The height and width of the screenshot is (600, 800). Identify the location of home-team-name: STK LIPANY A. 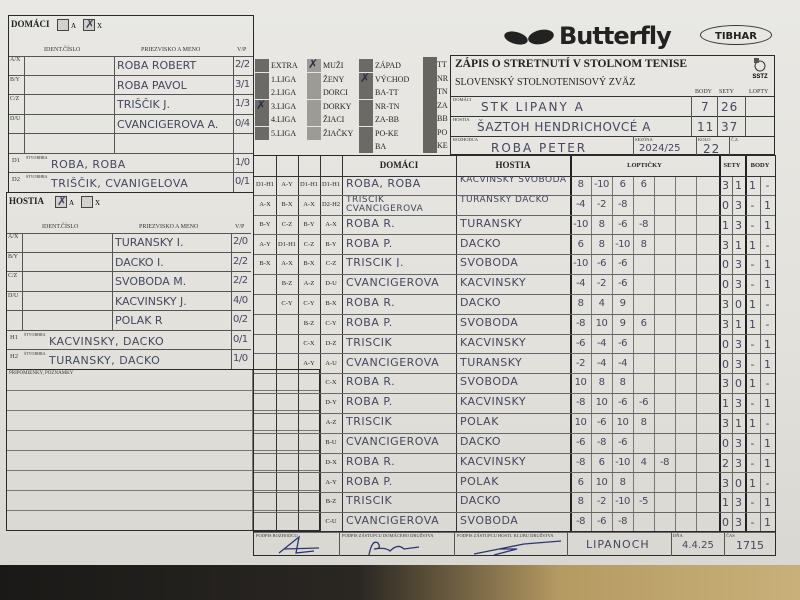
(533, 107).